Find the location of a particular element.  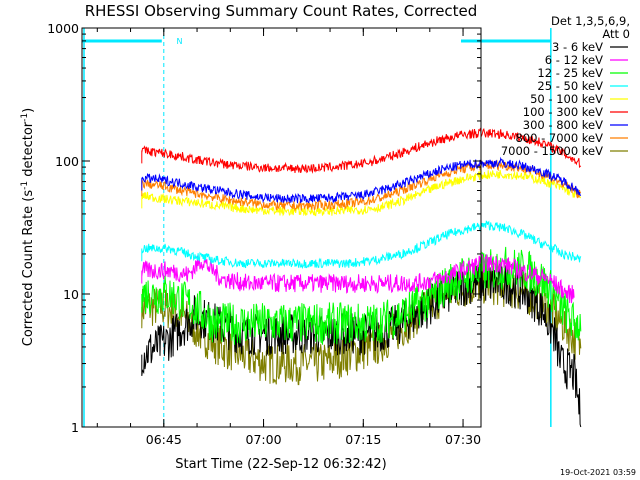

y-axis-label-part3: ) is located at coordinates (28, 110).